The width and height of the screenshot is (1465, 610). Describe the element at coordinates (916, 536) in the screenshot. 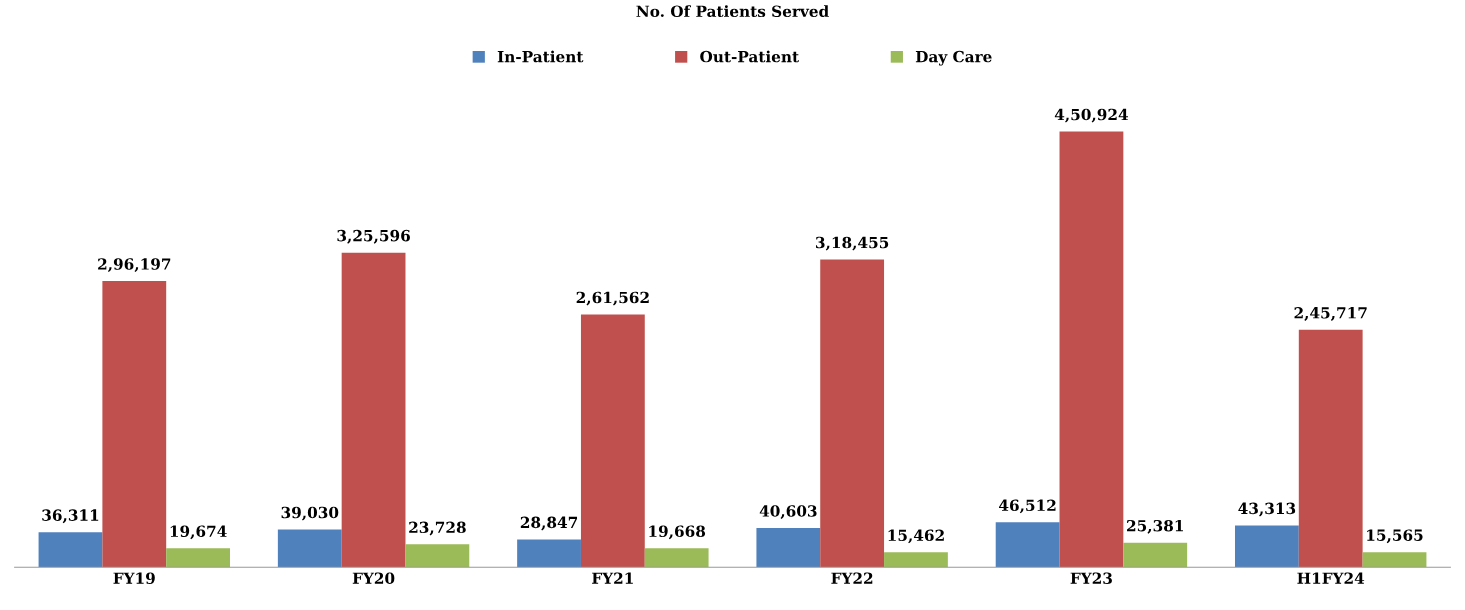

I see `data-label: 15,462` at that location.